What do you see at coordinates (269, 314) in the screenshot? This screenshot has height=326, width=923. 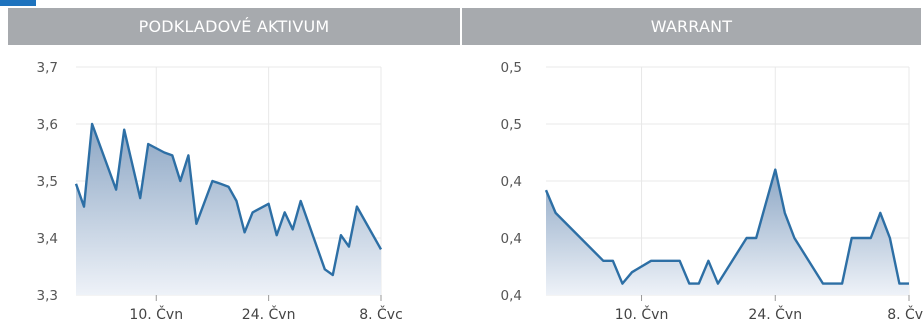 I see `asset-x-tick-label: 24. Čvn` at bounding box center [269, 314].